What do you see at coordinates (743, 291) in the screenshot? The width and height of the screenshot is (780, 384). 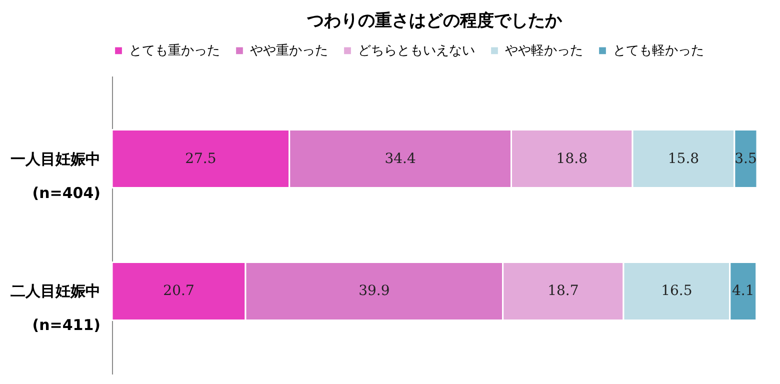 I see `data-label: 4.1` at bounding box center [743, 291].